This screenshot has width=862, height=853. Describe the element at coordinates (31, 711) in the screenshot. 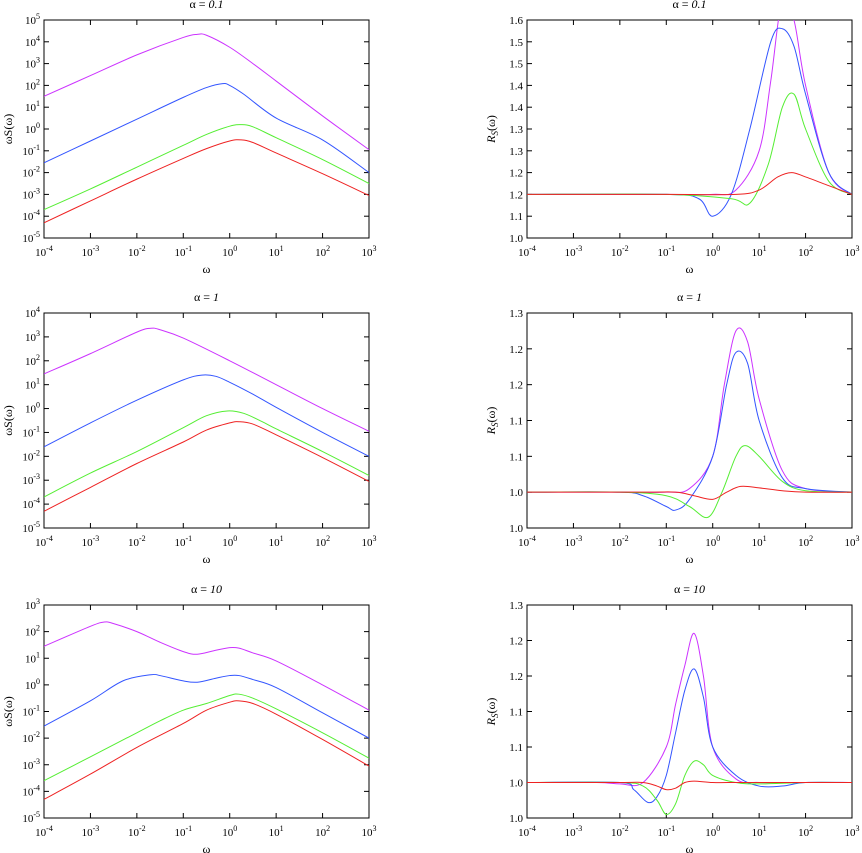

I see `y-tick-label: 10⁻¹` at that location.